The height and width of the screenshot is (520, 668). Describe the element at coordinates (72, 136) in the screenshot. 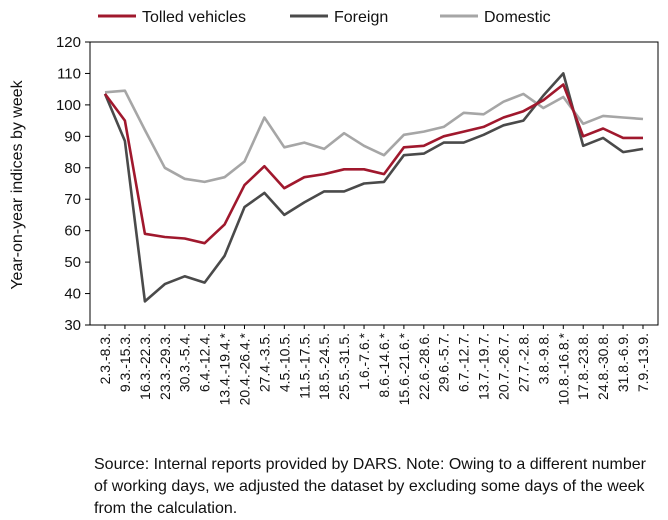

I see `y-tick-label: 90` at that location.